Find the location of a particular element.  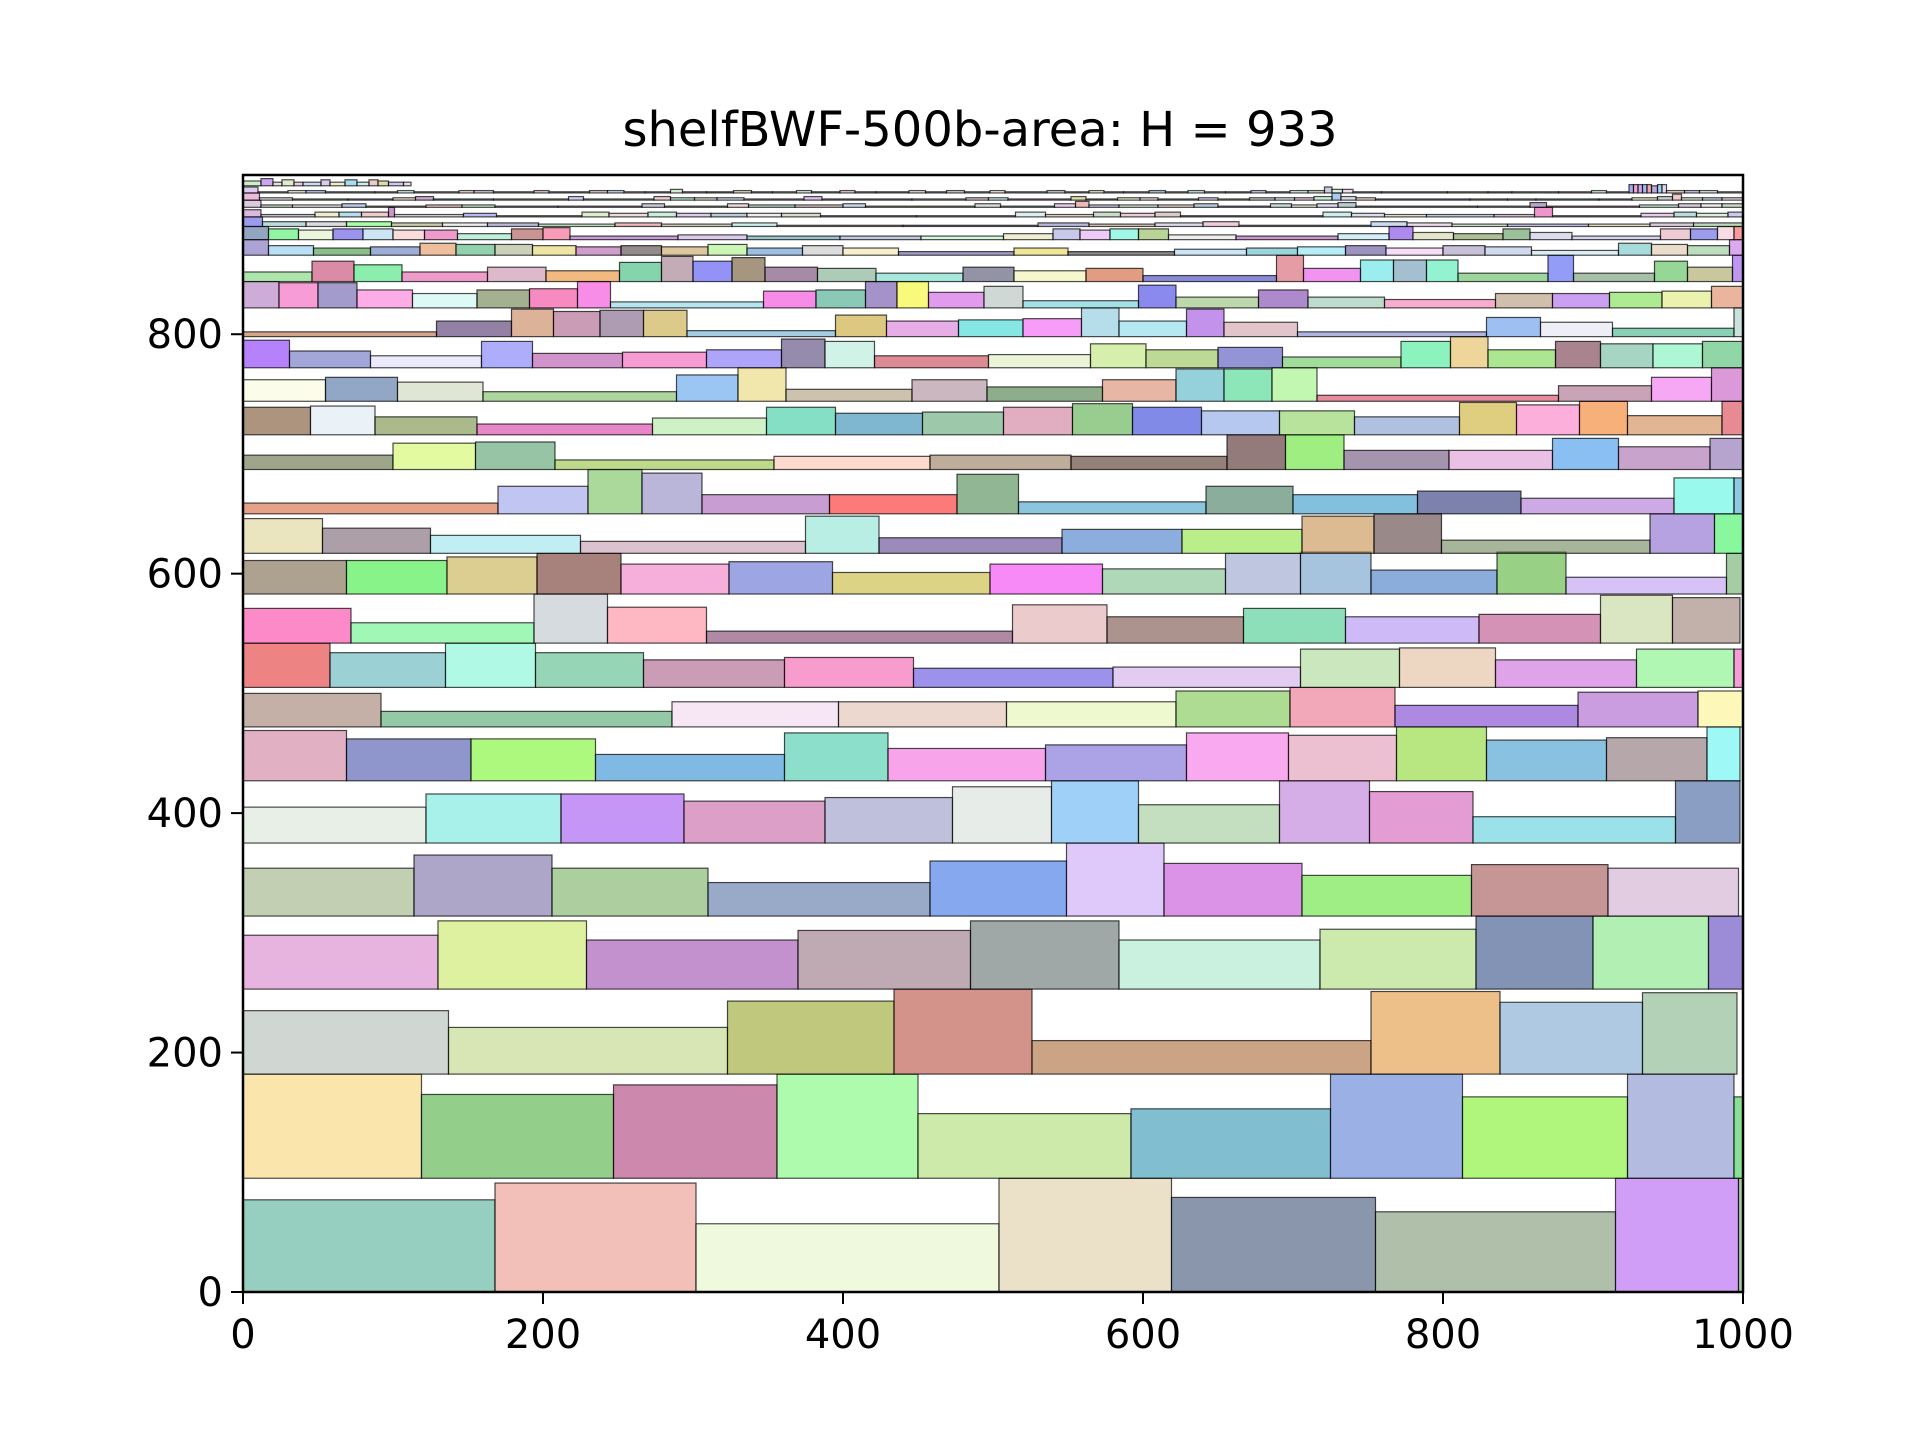

y-tick-label-600: 600 is located at coordinates (185, 575).